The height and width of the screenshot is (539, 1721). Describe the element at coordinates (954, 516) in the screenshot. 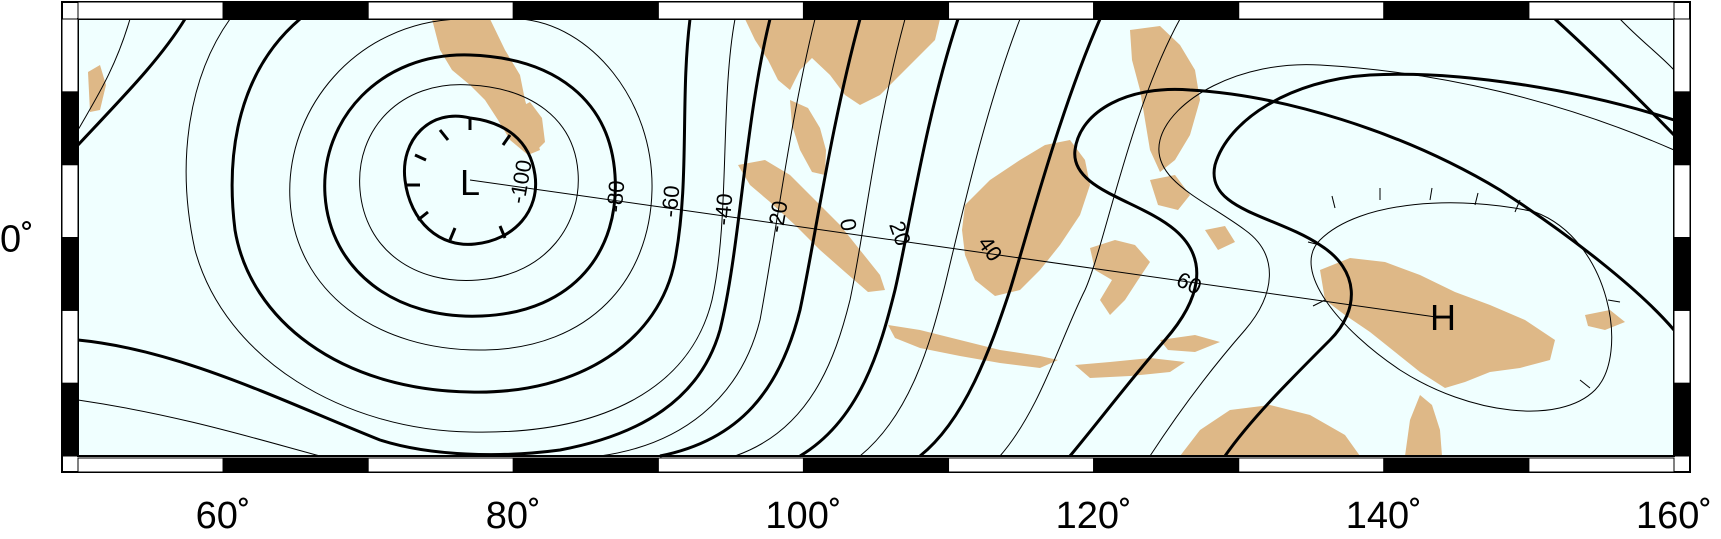

I see `x-axis-labels: 60˚ 80˚ 100˚ 120˚ 140˚ 160˚` at that location.